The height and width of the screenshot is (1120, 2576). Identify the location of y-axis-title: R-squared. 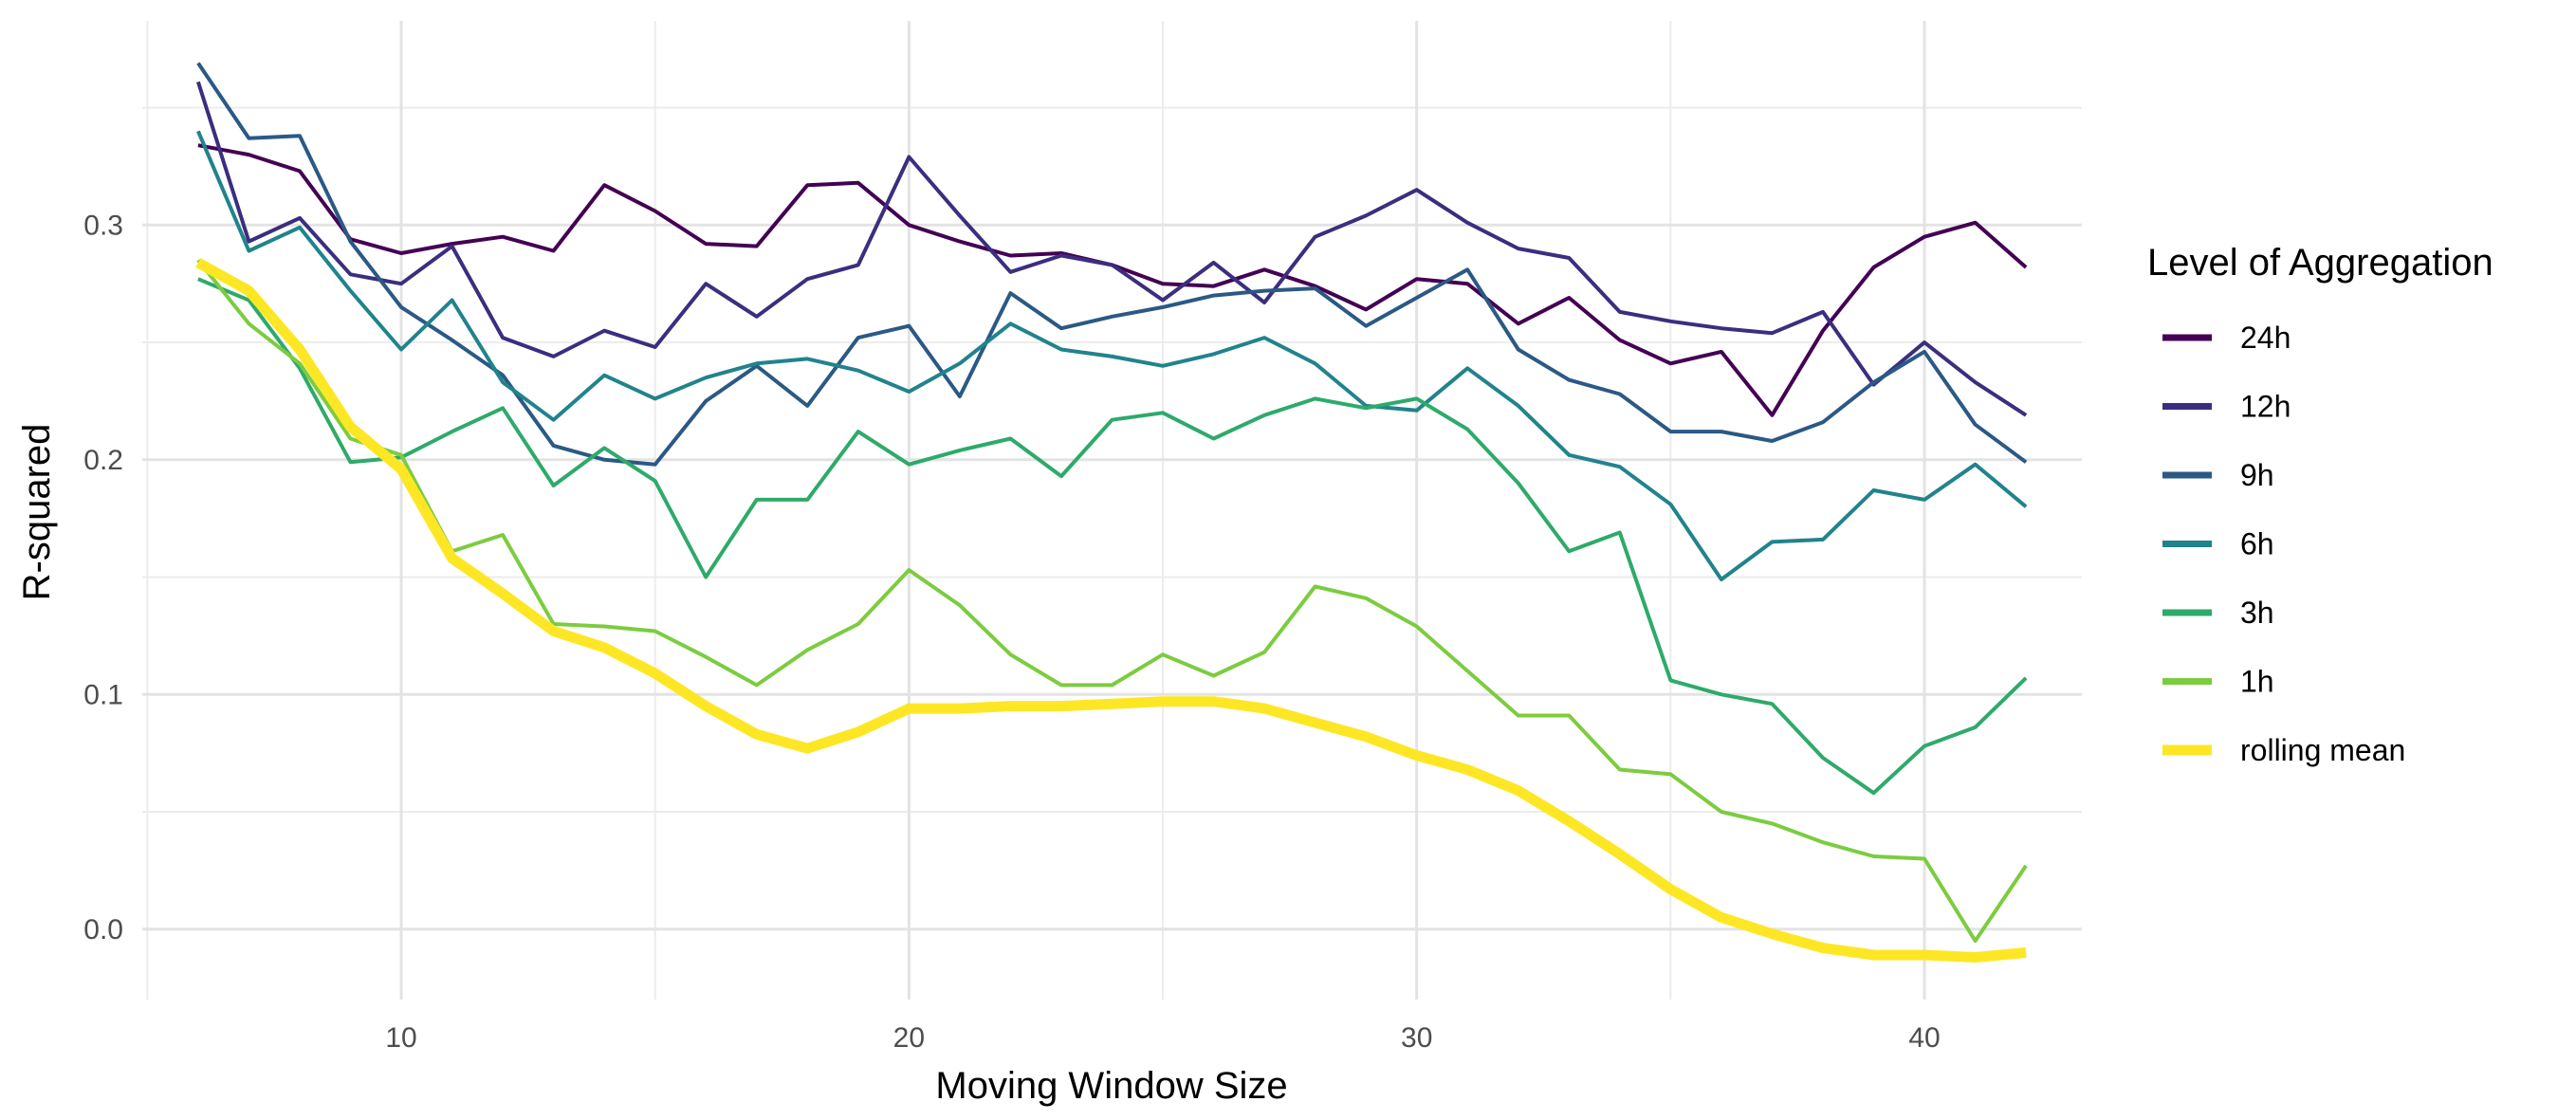
(37, 512).